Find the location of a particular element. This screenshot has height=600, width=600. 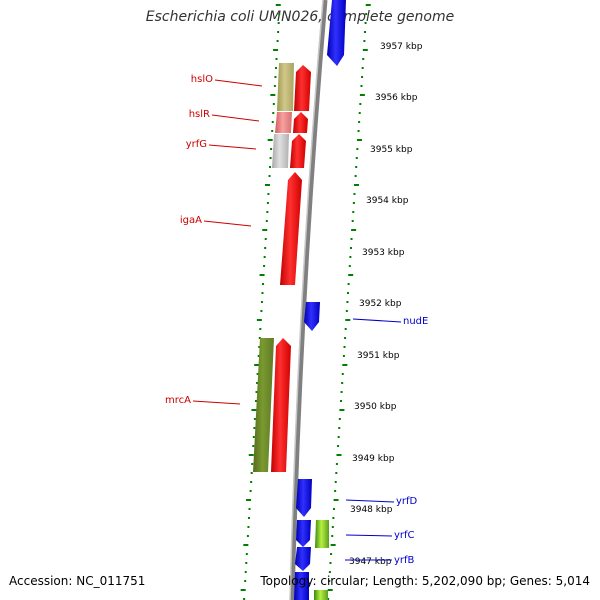

gene-label-yrfG: yrfG is located at coordinates (196, 144).